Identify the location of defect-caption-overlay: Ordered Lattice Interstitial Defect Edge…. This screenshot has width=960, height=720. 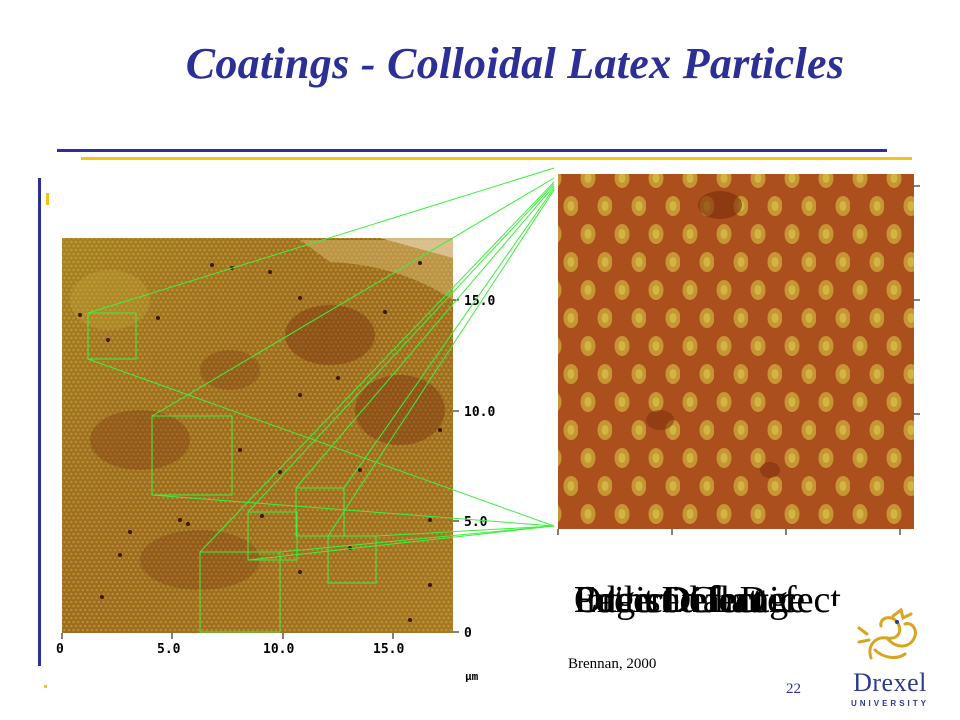
(738, 608).